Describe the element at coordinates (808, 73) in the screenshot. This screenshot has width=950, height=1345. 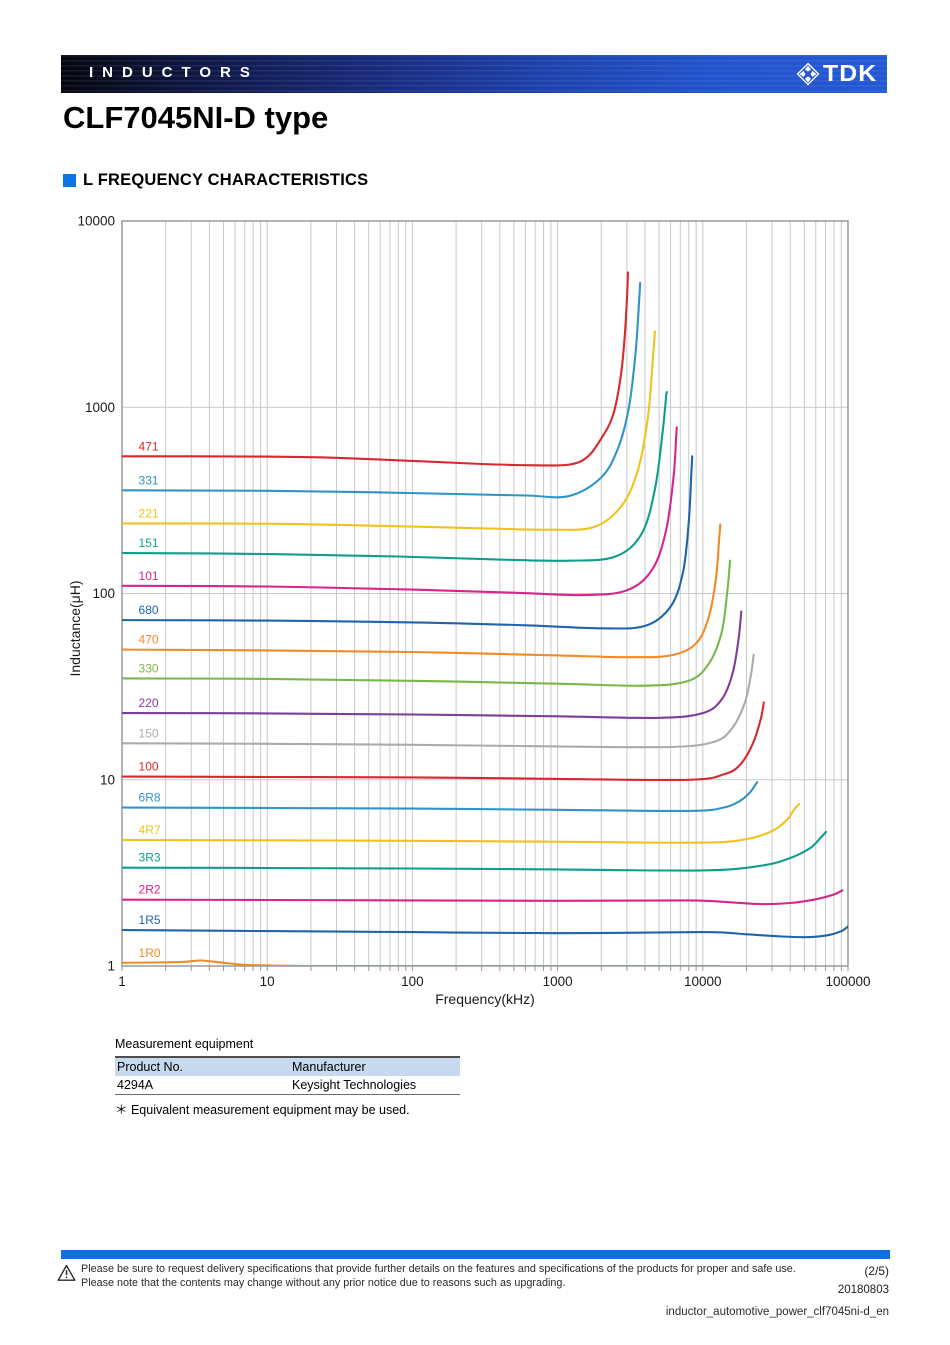
I see `tdk-logo-mark-icon` at that location.